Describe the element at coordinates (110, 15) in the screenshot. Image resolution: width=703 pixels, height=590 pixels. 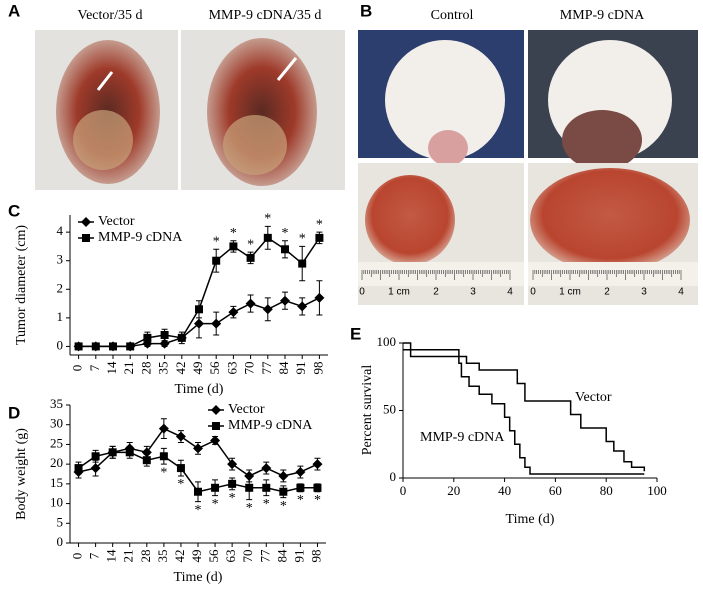
I see `photo-caption: Vector/35 d` at that location.